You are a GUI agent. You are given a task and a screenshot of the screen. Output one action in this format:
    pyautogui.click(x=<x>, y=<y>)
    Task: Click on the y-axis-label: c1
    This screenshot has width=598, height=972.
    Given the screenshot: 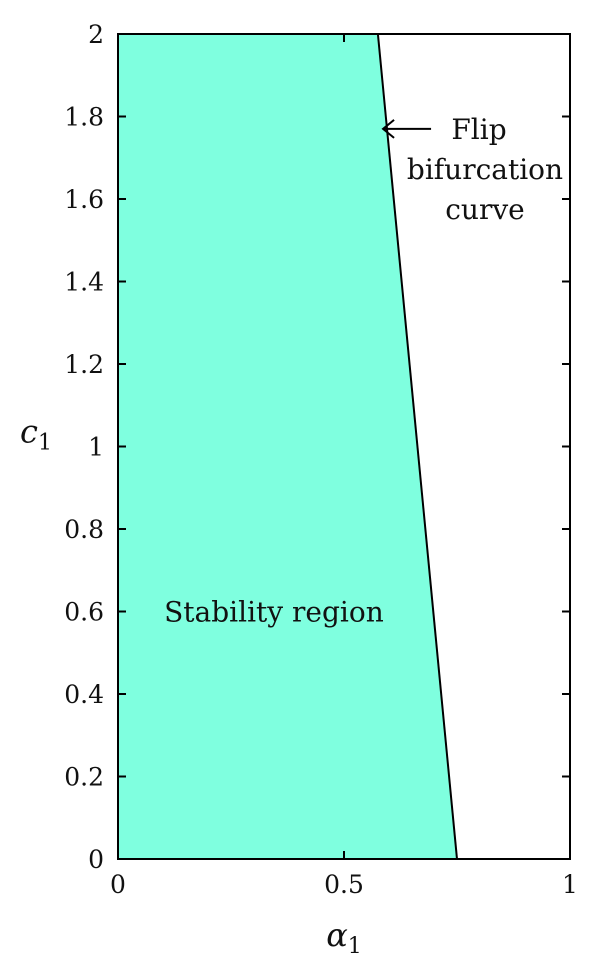 What is the action you would take?
    pyautogui.click(x=36, y=434)
    